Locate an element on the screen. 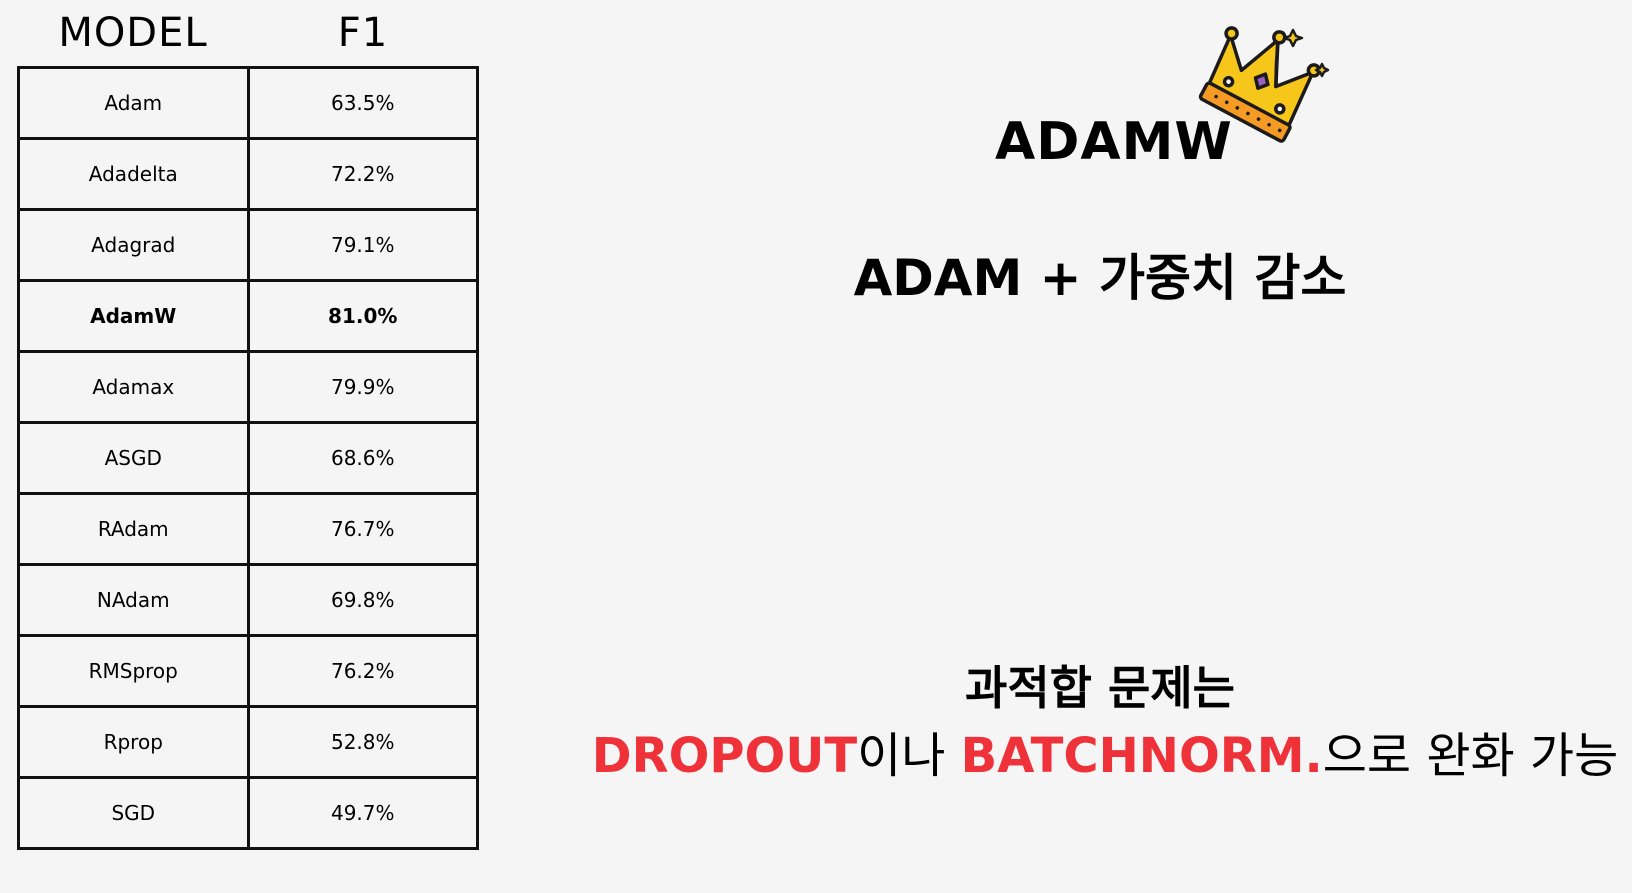 The image size is (1632, 893). model-cell: Adamax is located at coordinates (133, 387).